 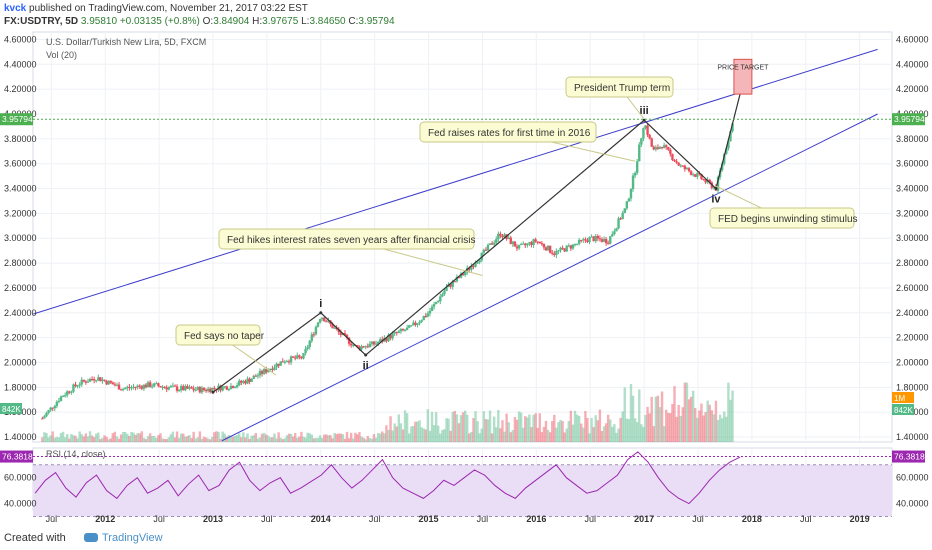 What do you see at coordinates (908, 119) in the screenshot?
I see `last-price-tag-right` at bounding box center [908, 119].